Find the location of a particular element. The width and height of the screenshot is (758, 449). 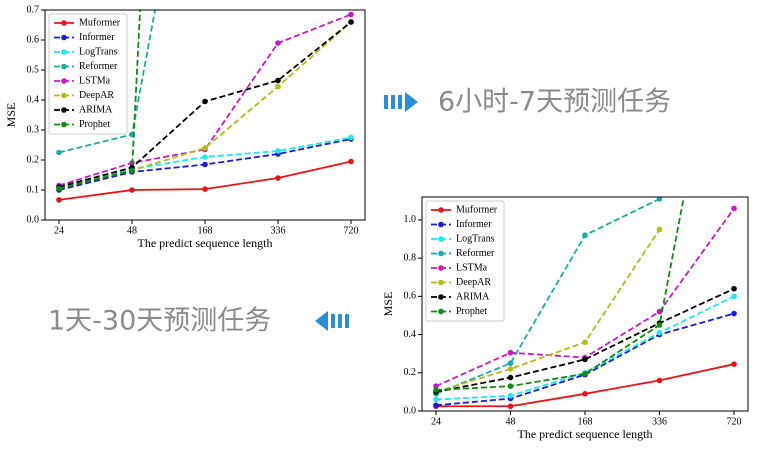

y-tick-label: 0.4 is located at coordinates (410, 334).